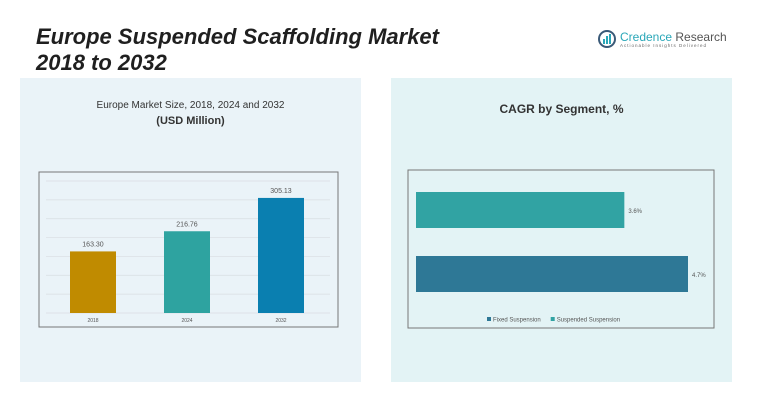 This screenshot has height=403, width=768. What do you see at coordinates (93, 244) in the screenshot?
I see `data-label-2018: 163.30` at bounding box center [93, 244].